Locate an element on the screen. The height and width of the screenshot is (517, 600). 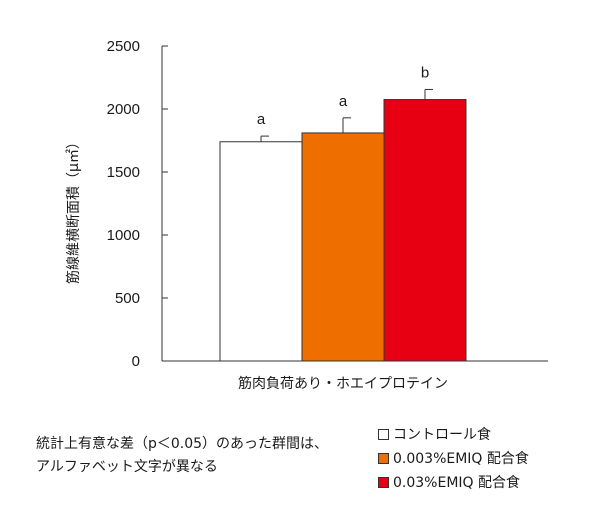
legend-label-emiq-003: 0.03%EMIQ 配合食 is located at coordinates (456, 483).